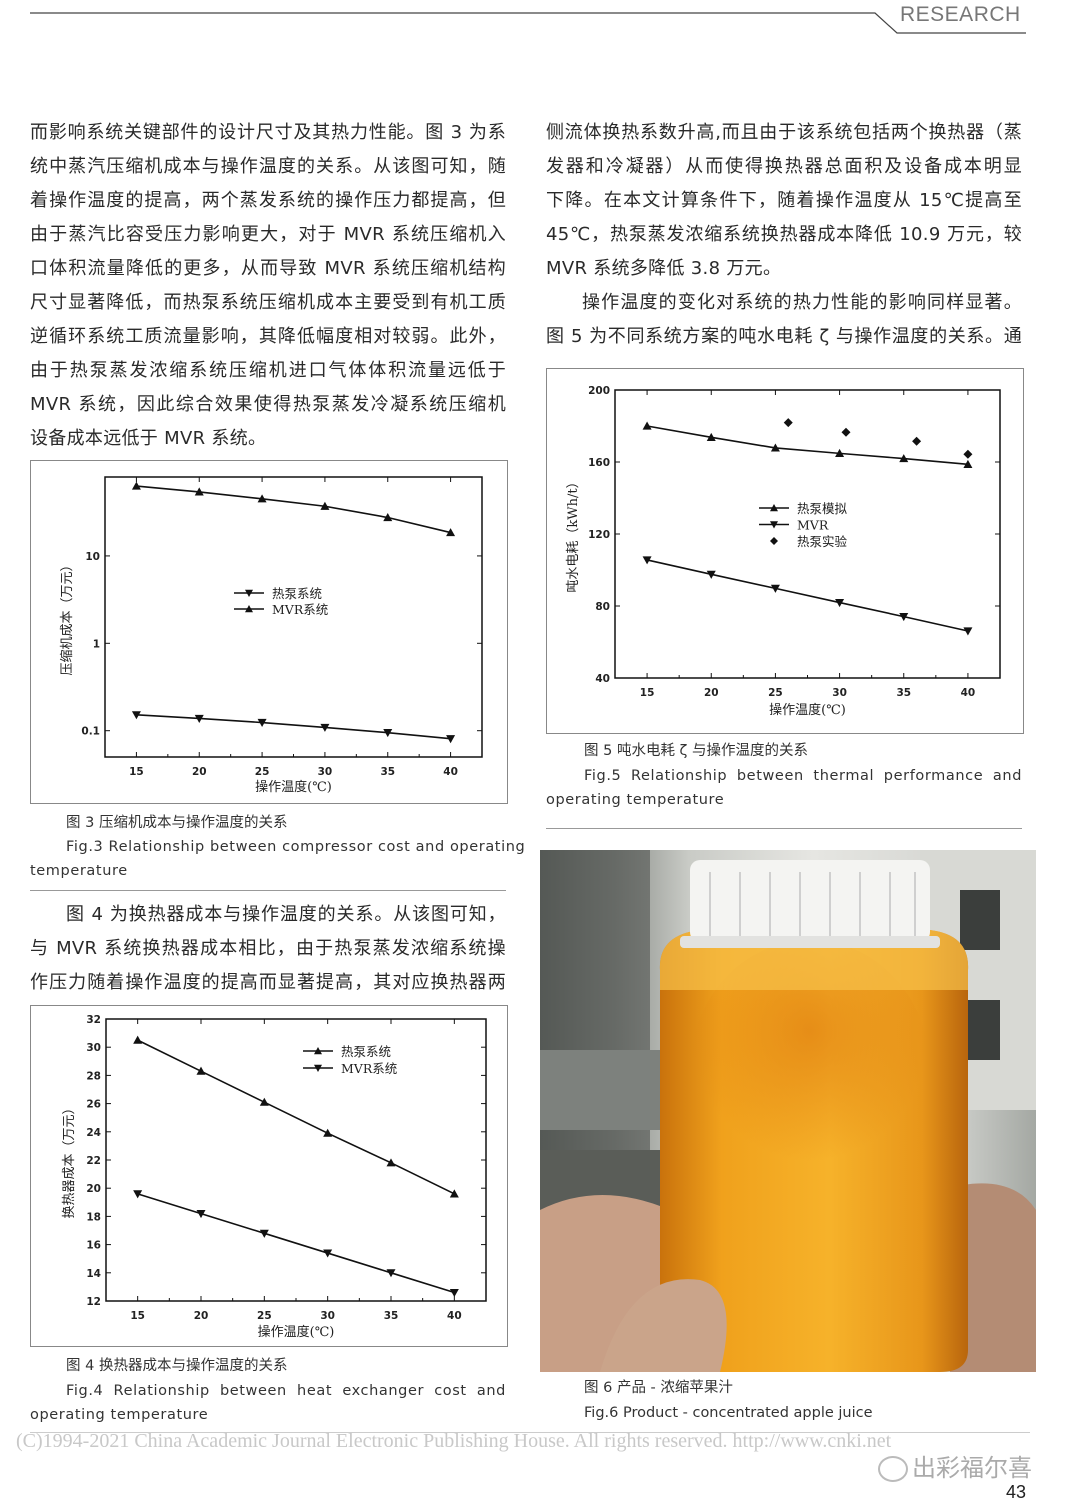 This screenshot has width=1080, height=1510. What do you see at coordinates (93, 1246) in the screenshot?
I see `y-tick-label: 16` at bounding box center [93, 1246].